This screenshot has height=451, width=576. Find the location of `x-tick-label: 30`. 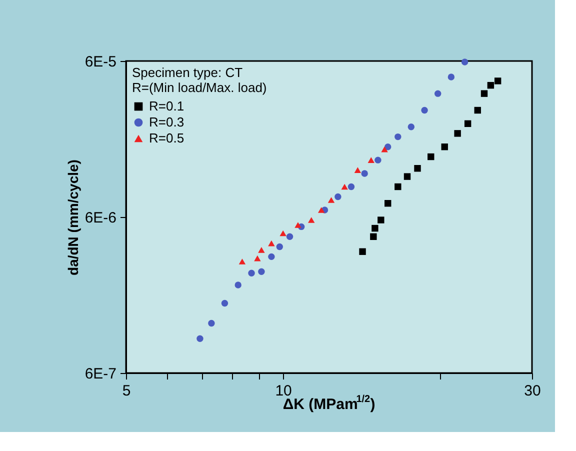

x-tick-label: 30 is located at coordinates (532, 391).